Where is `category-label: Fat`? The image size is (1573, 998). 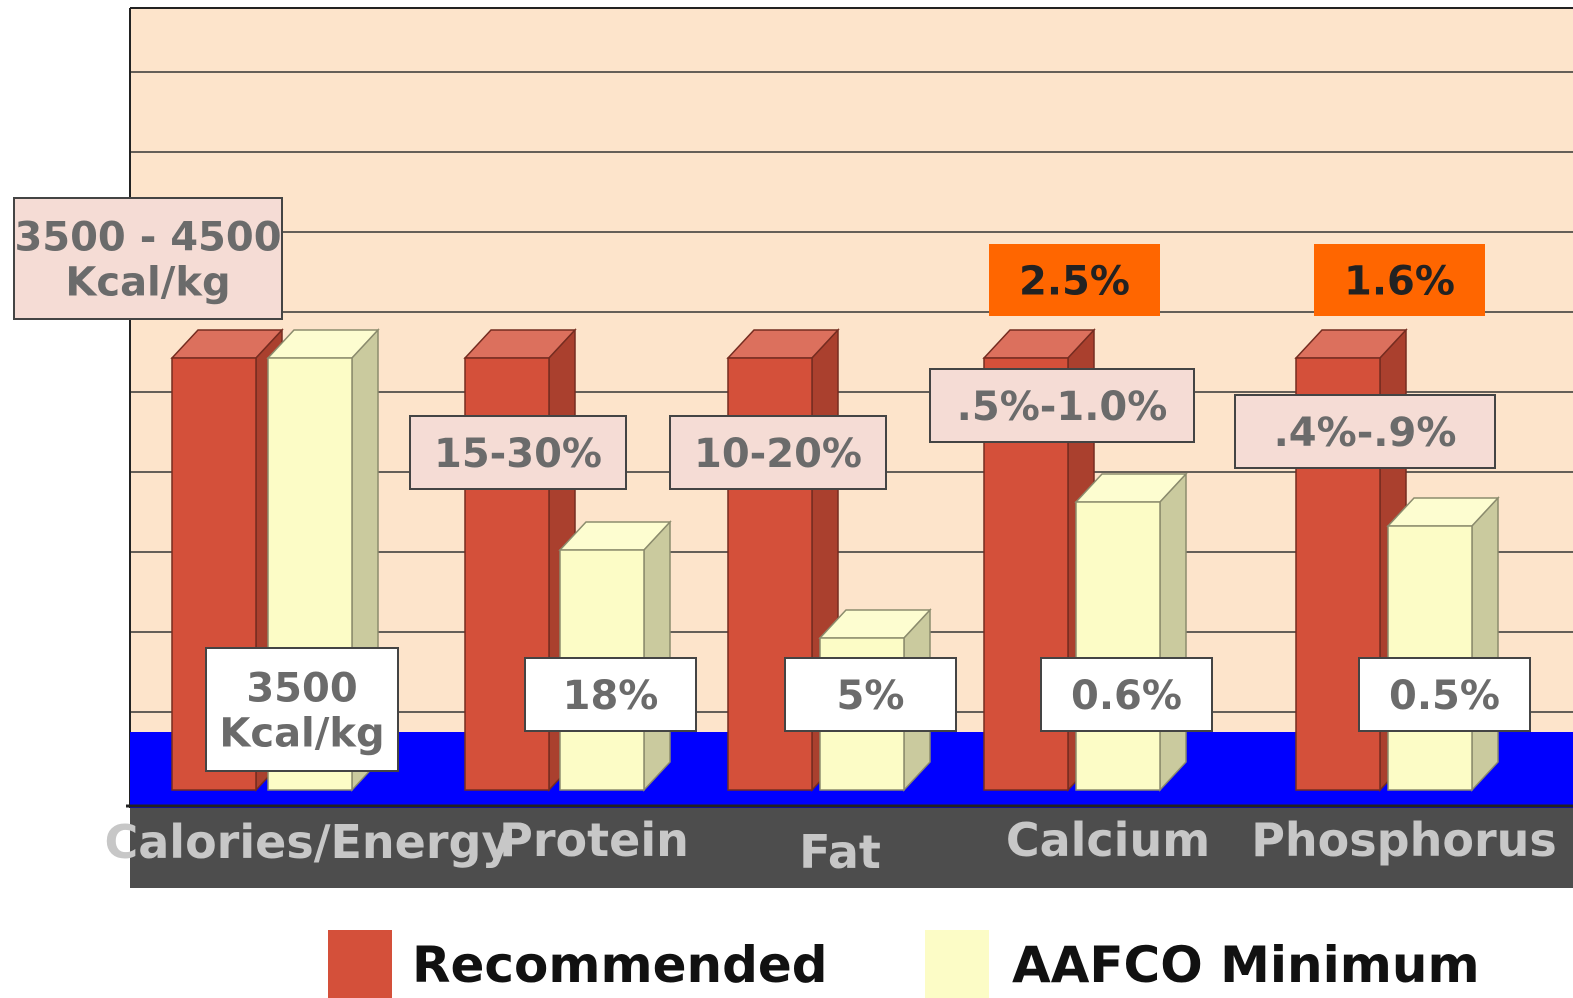 category-label: Fat is located at coordinates (840, 852).